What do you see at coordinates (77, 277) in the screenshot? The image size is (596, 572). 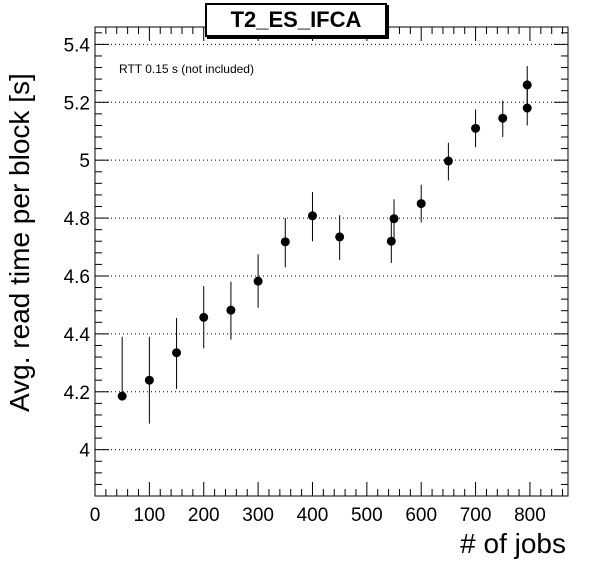 I see `y-tick-label: 4.6` at bounding box center [77, 277].